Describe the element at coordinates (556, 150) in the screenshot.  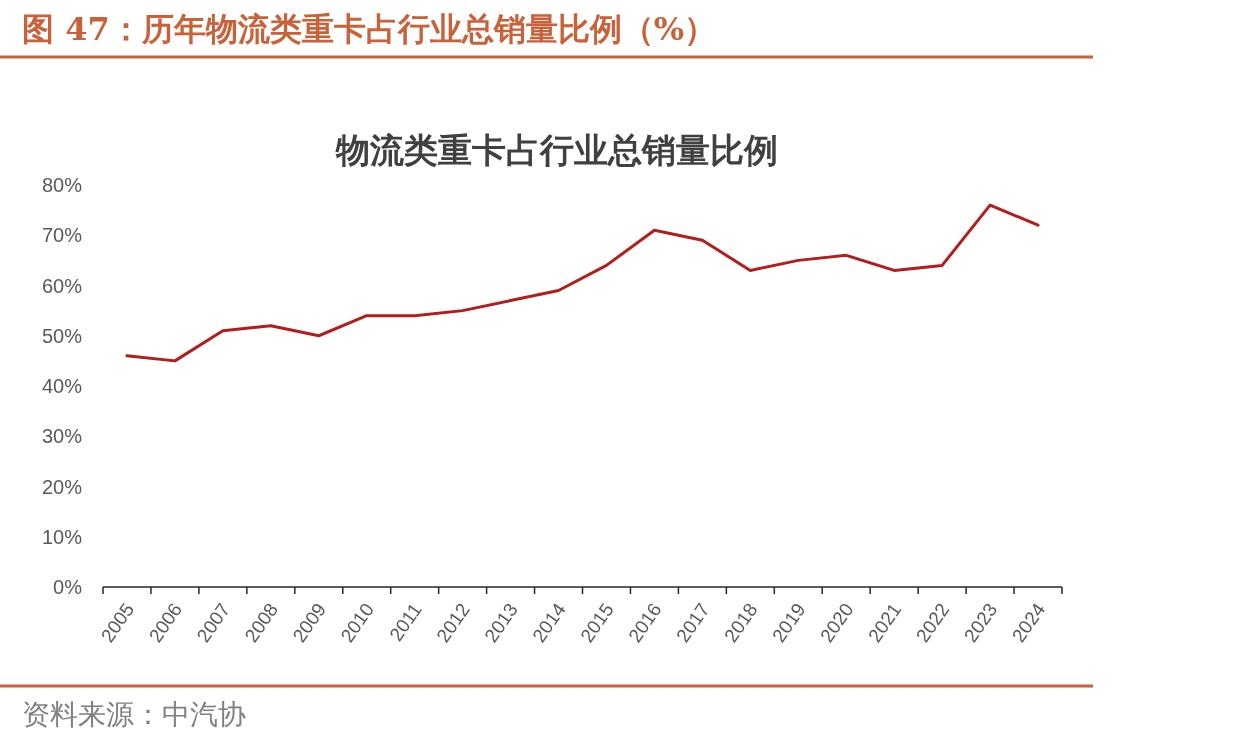
I see `chart-subtitle: 物流类重卡占行业总销量比例` at that location.